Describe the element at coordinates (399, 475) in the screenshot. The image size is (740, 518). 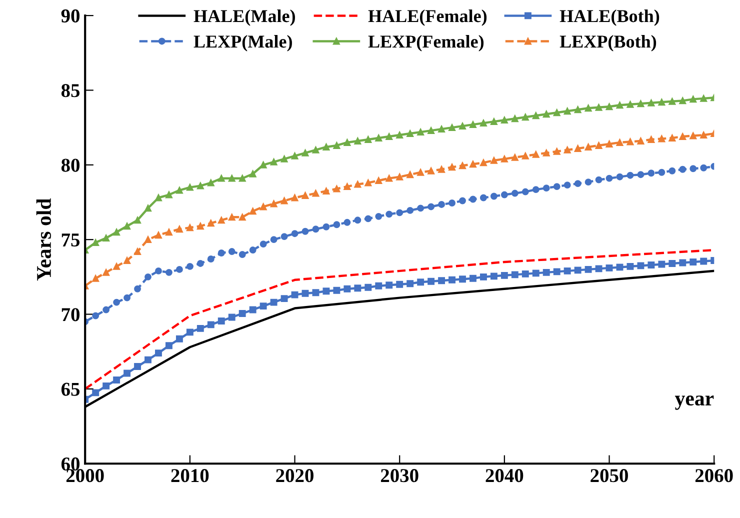
I see `x-tick-label: 2030` at that location.